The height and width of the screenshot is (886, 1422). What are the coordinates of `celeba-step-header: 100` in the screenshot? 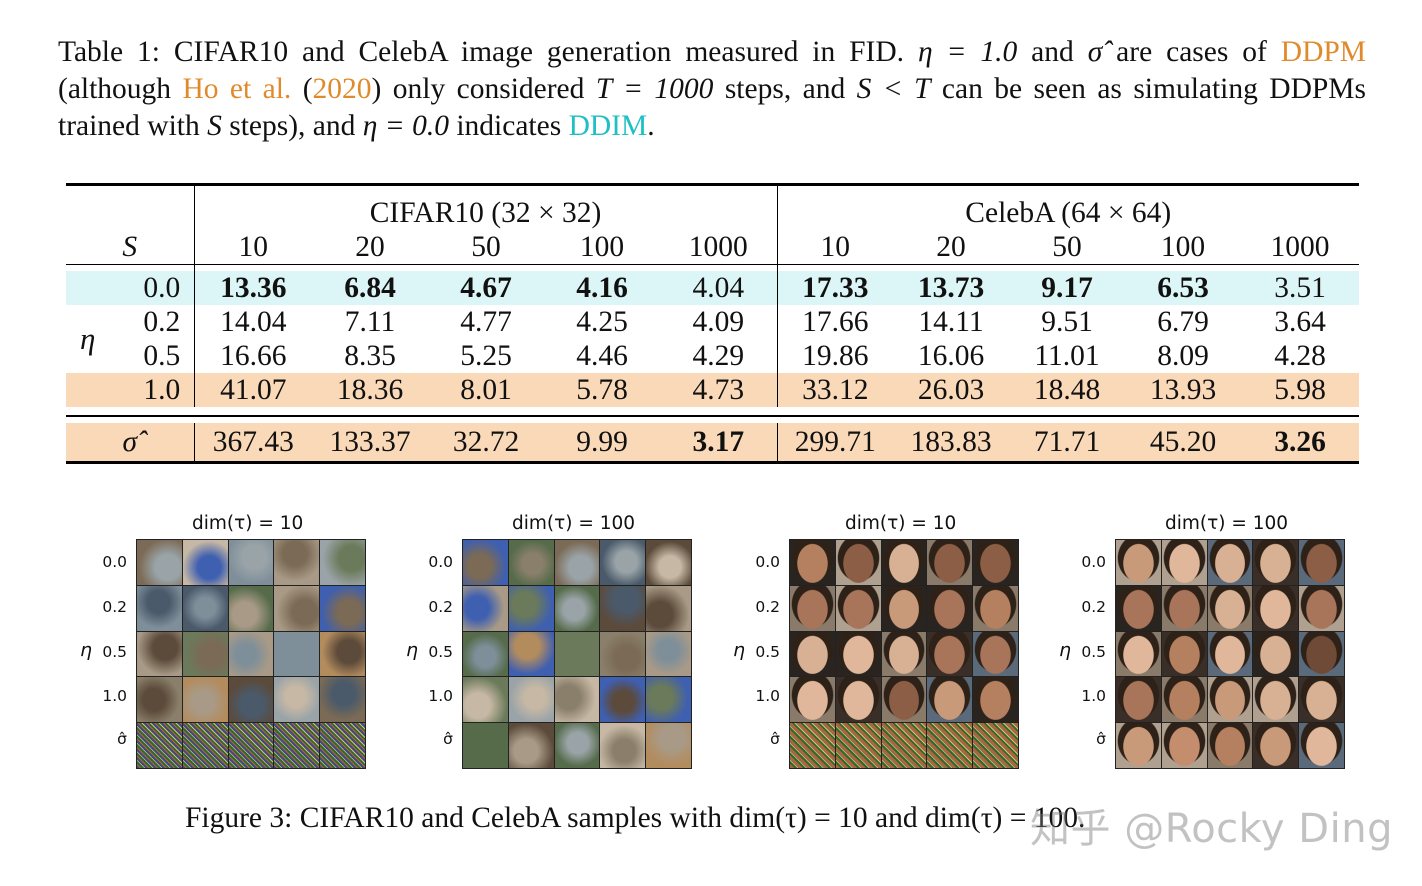 It's located at (1183, 247).